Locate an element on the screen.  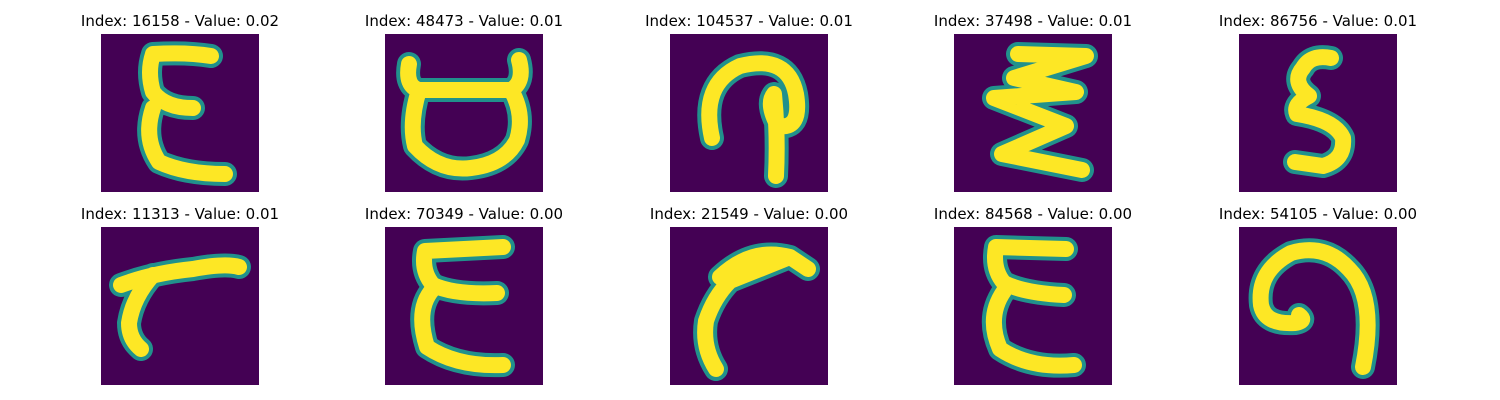
panel-7: Index: 70349 - Value: 0.00 is located at coordinates (464, 289).